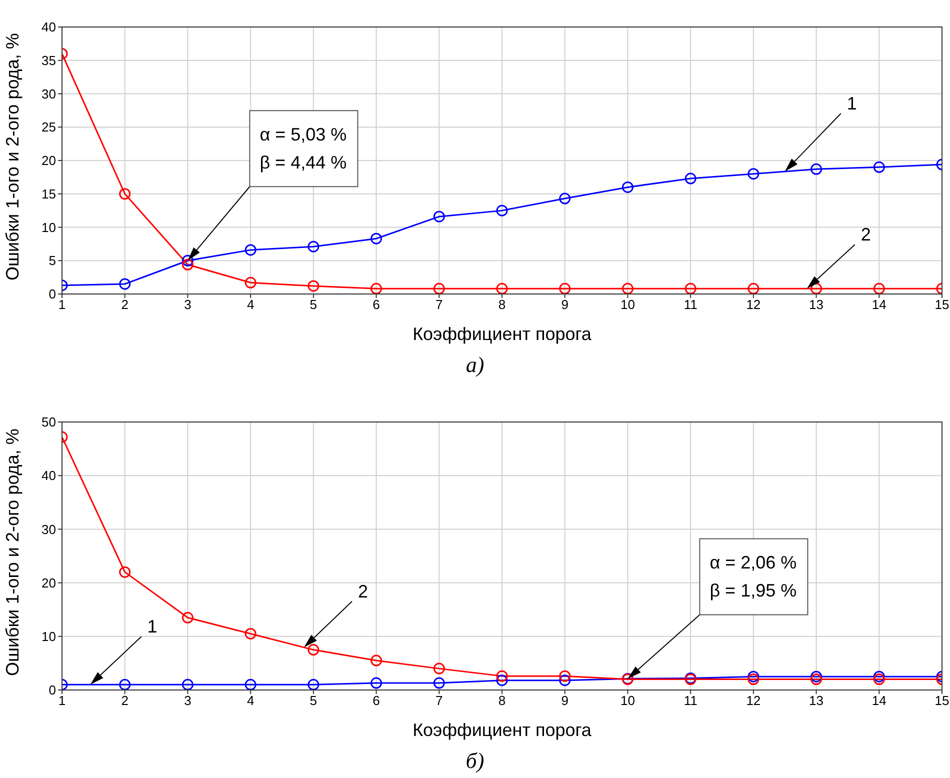 The height and width of the screenshot is (778, 950). Describe the element at coordinates (52, 260) in the screenshot. I see `y-tick-label: 5` at that location.